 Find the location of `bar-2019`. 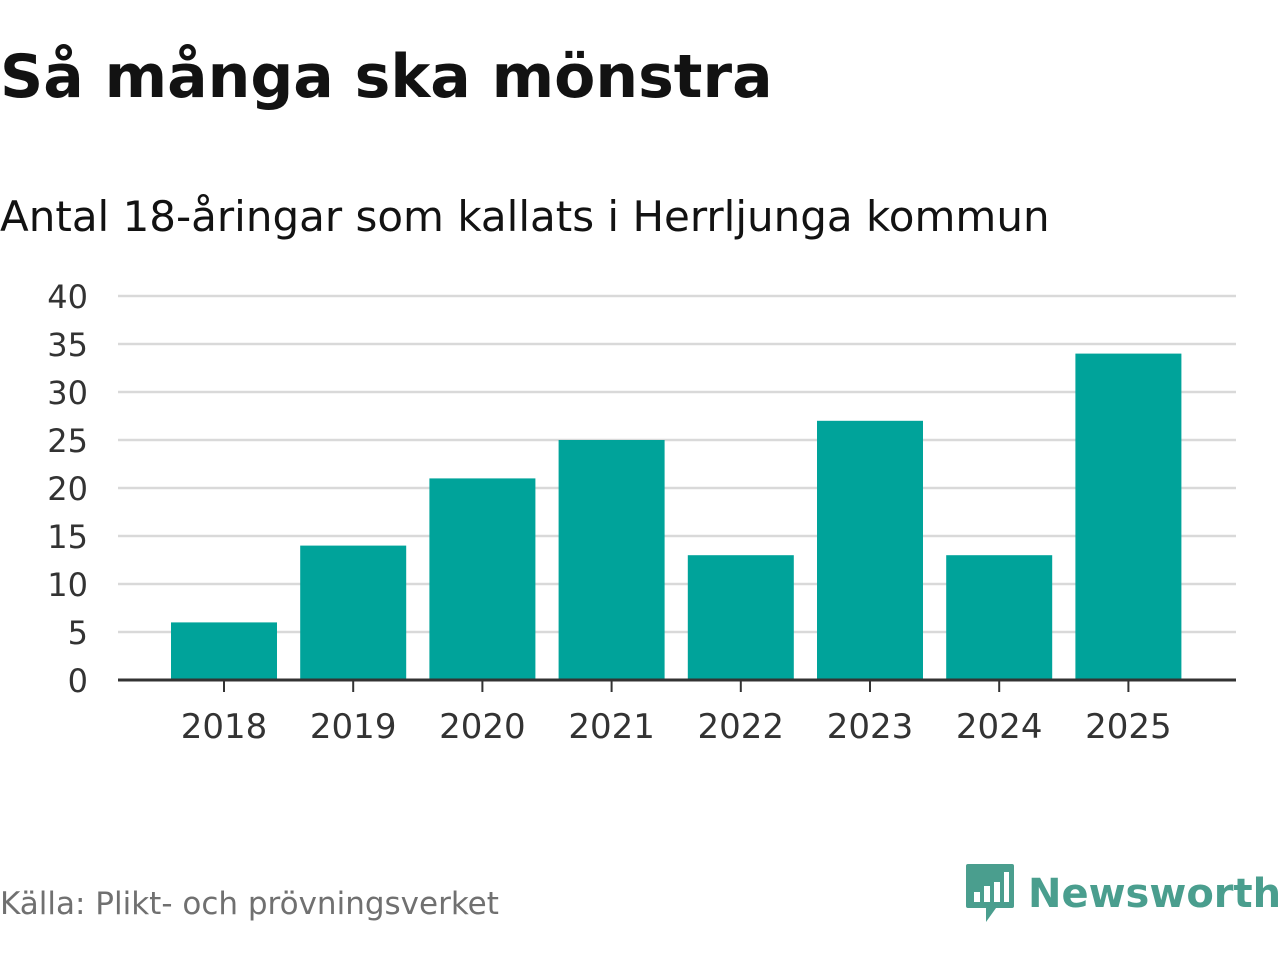

bar-2019 is located at coordinates (353, 612).